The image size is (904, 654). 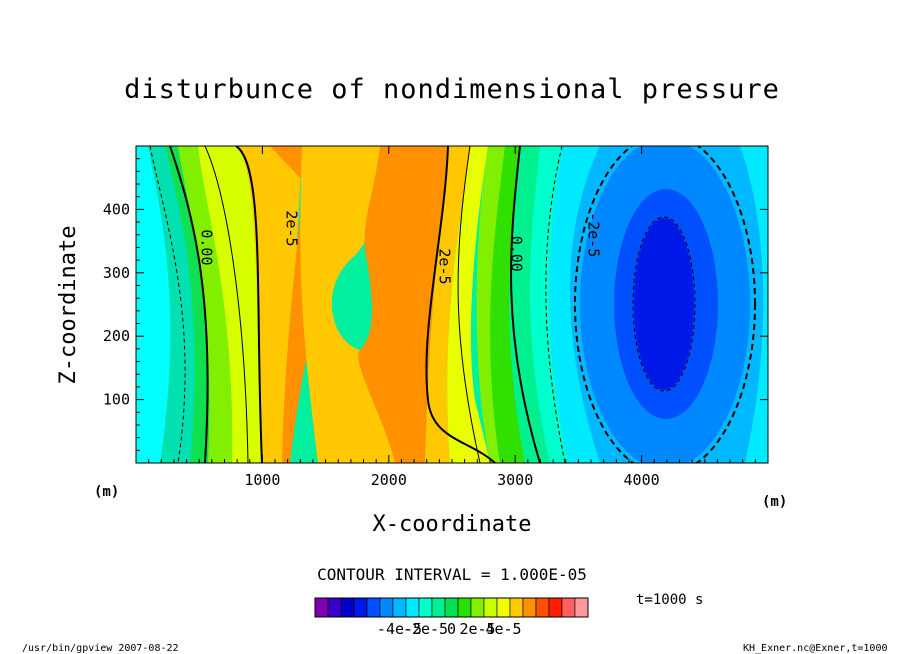 I want to click on y-axis-label: Z-coordinate, so click(x=68, y=305).